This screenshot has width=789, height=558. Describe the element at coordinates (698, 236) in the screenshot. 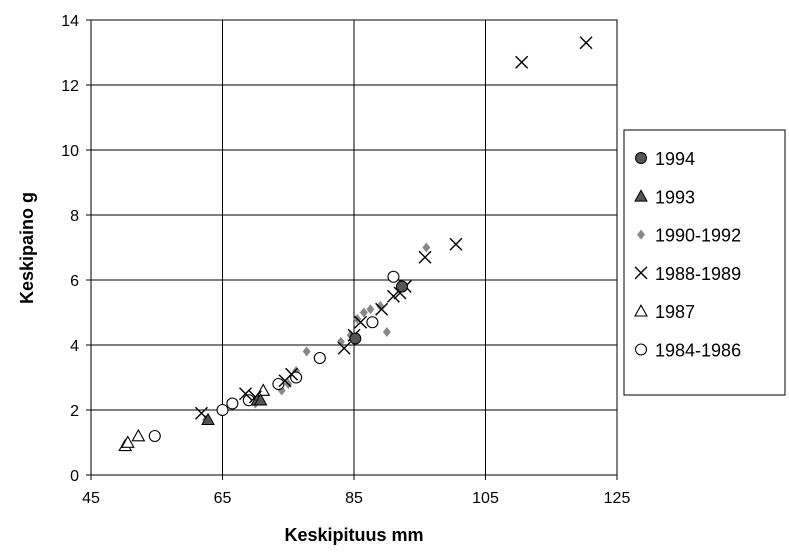

I see `legend-label: 1990-1992` at that location.